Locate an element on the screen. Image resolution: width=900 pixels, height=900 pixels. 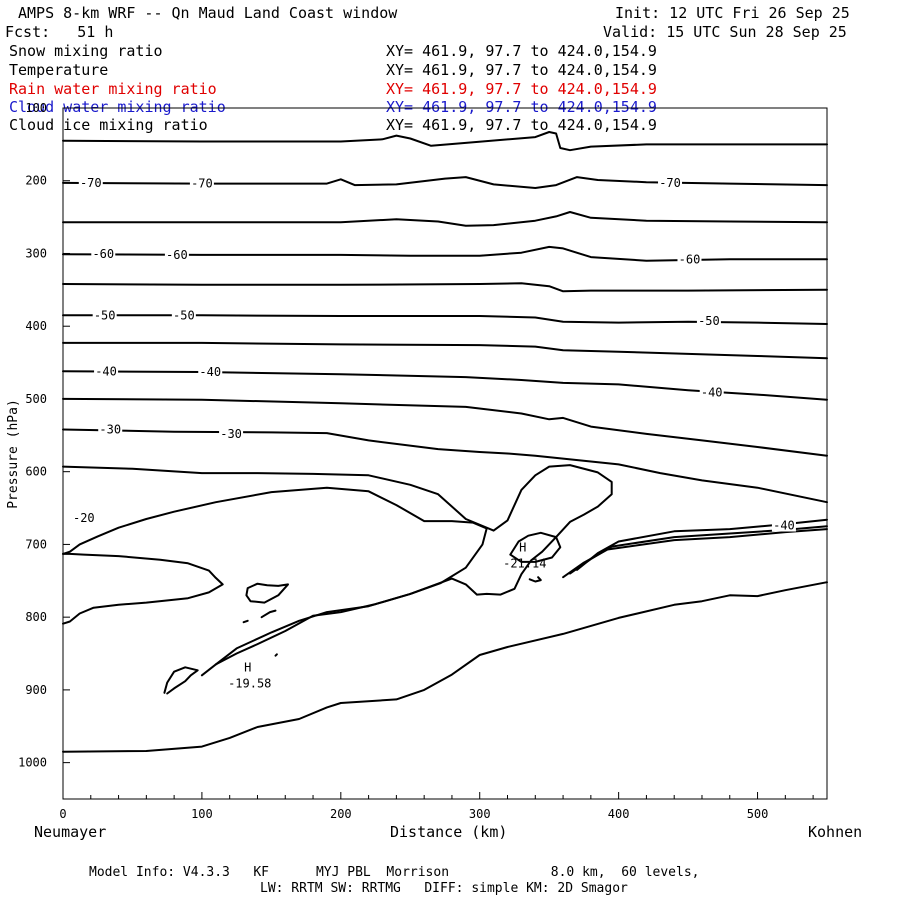
x-tick-label-500: 500 is located at coordinates (758, 814).